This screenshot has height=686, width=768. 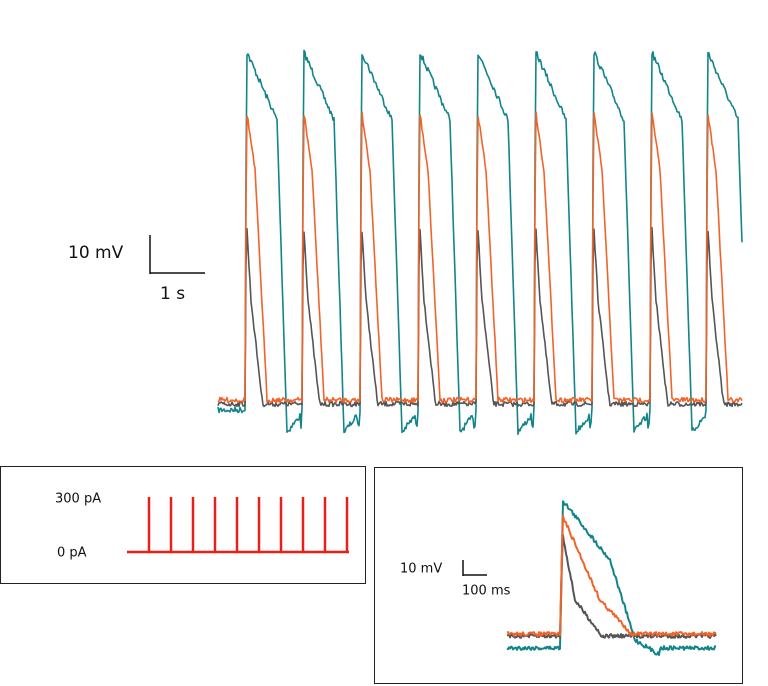 I want to click on stimulus-high-label: 300 pA, so click(x=78, y=499).